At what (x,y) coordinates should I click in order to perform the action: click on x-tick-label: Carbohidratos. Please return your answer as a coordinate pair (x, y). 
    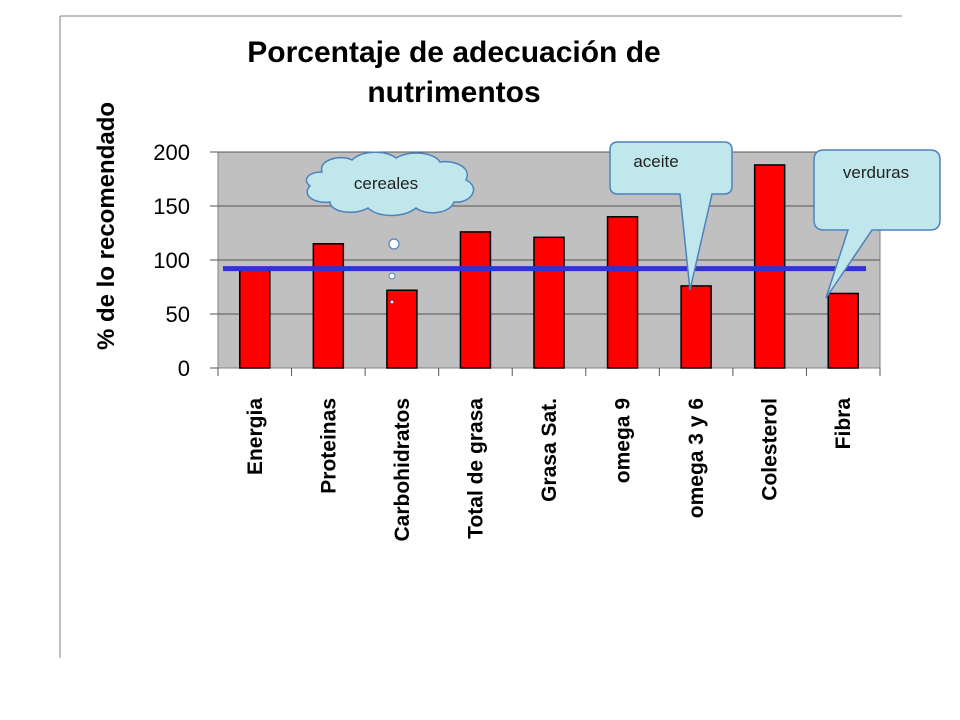
    Looking at the image, I should click on (402, 470).